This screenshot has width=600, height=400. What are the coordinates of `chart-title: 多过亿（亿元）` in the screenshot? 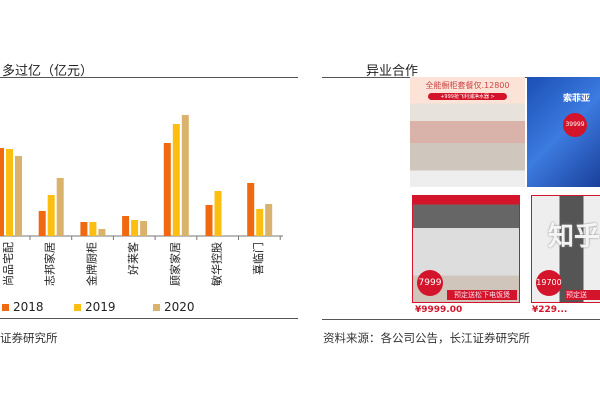 It's located at (48, 71).